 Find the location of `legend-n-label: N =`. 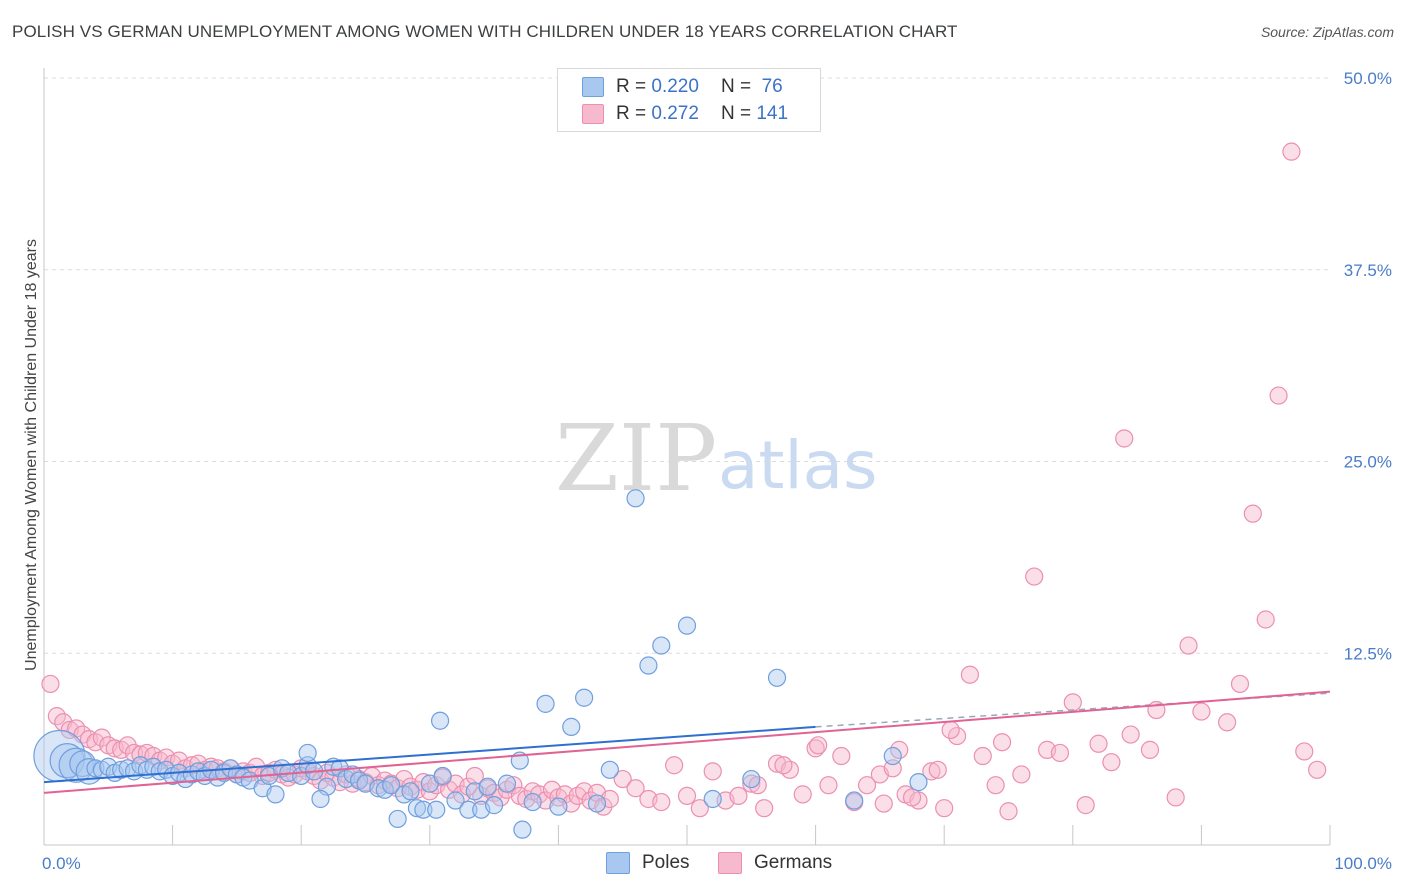

legend-n-label: N = is located at coordinates (736, 86).